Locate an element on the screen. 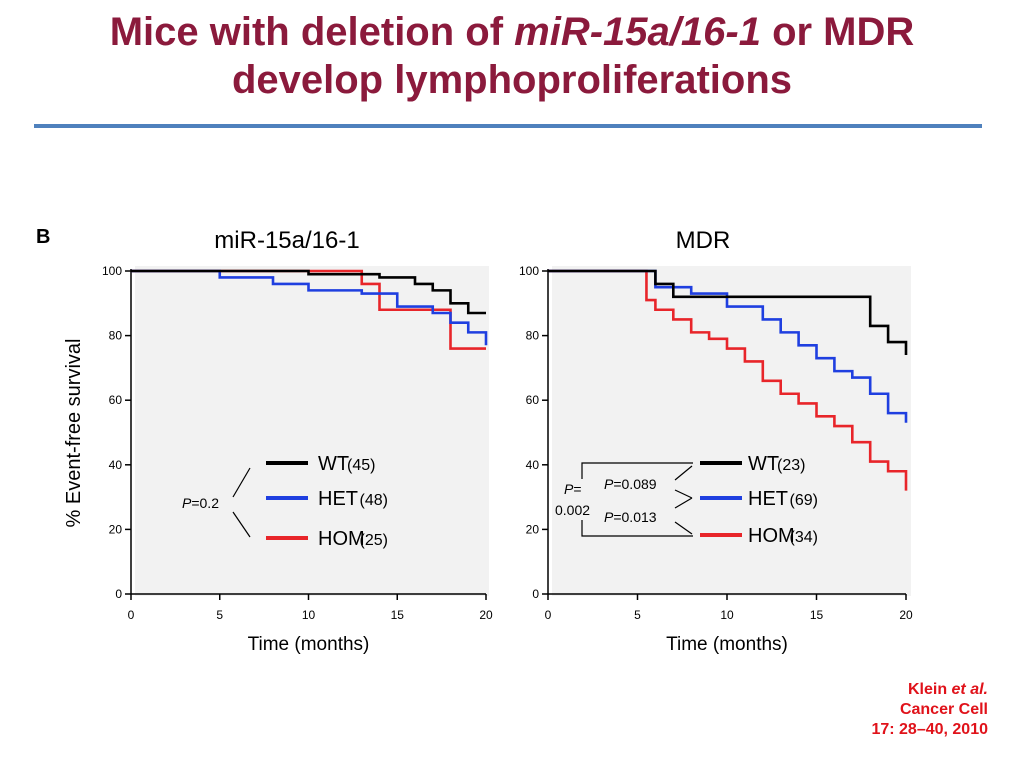  p-value-het-hom: P=0.013 is located at coordinates (630, 517).